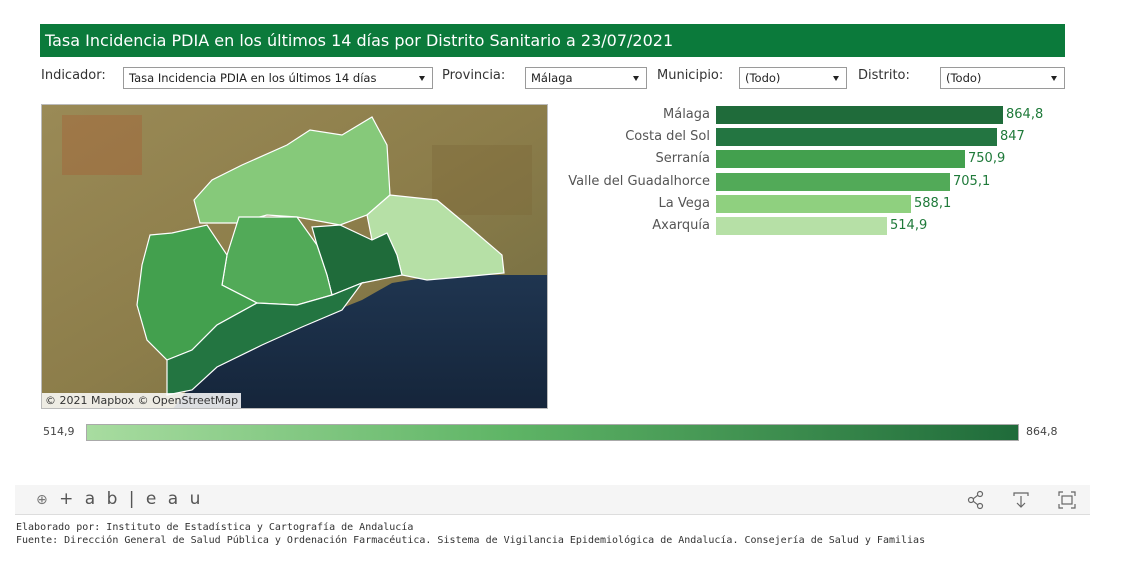 The width and height of the screenshot is (1130, 573). I want to click on district-costa-del-sol, so click(265, 338).